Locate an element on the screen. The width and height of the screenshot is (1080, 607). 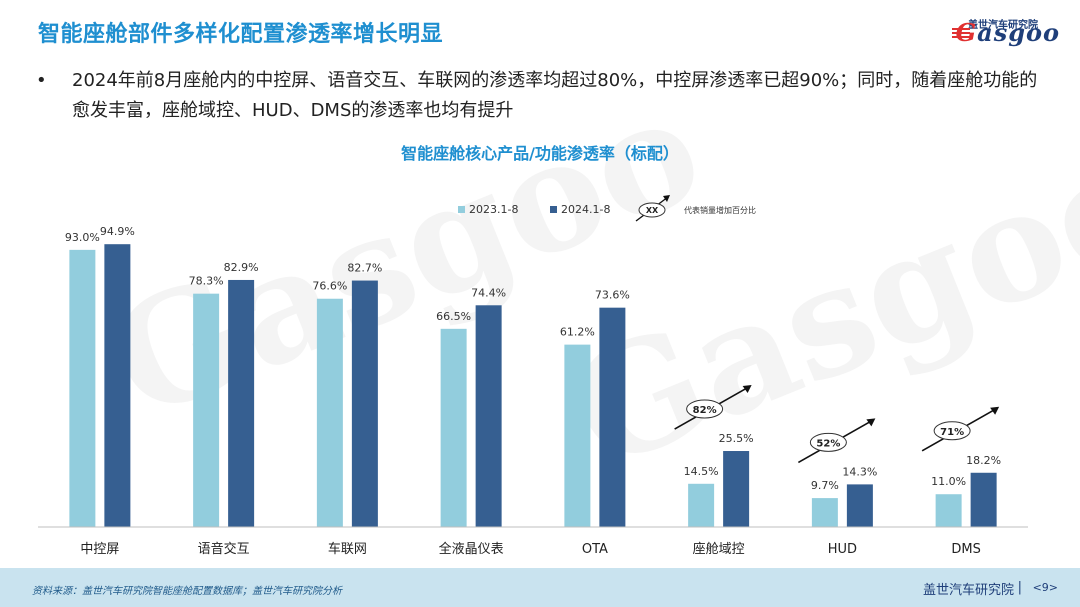
category-label: OTA is located at coordinates (595, 549).